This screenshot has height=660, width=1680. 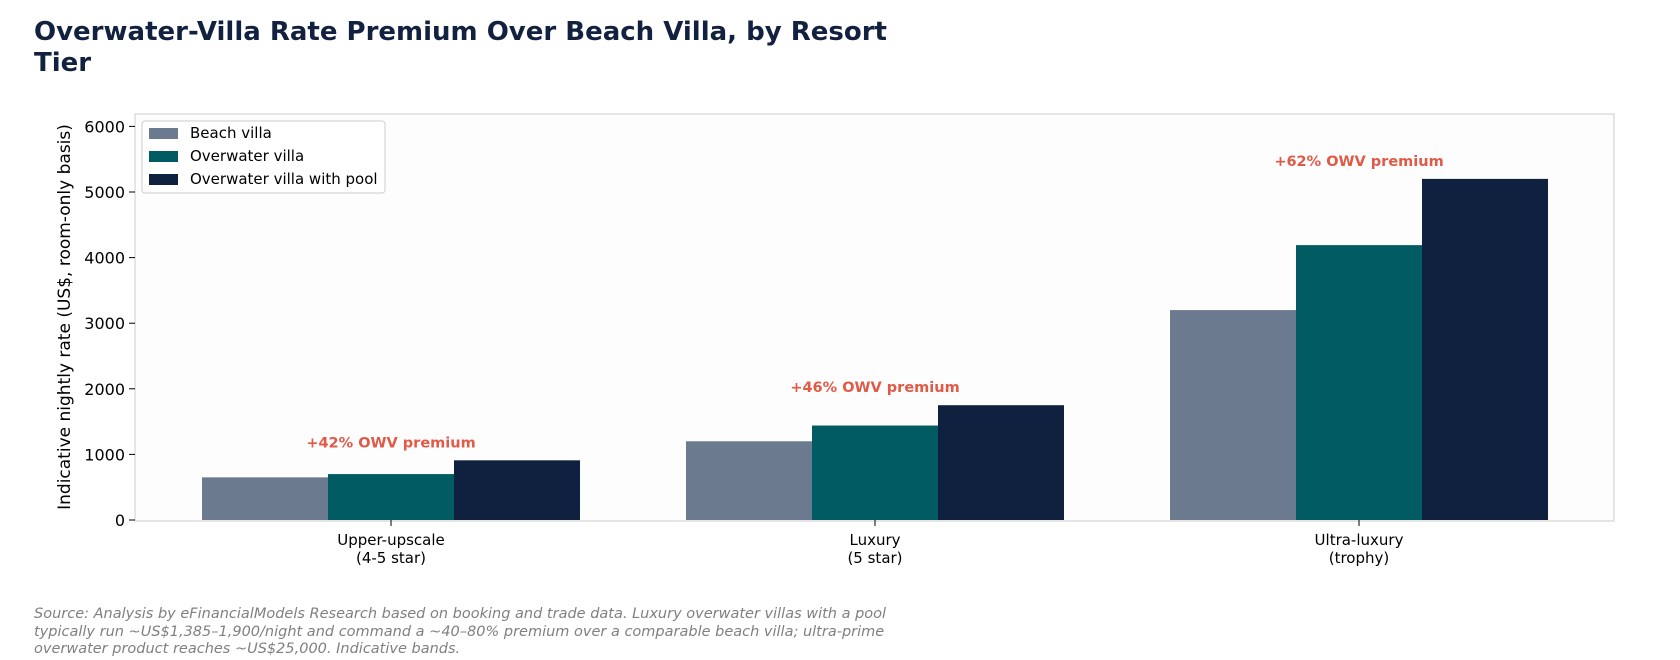 What do you see at coordinates (231, 133) in the screenshot?
I see `legend-label: Beach villa` at bounding box center [231, 133].